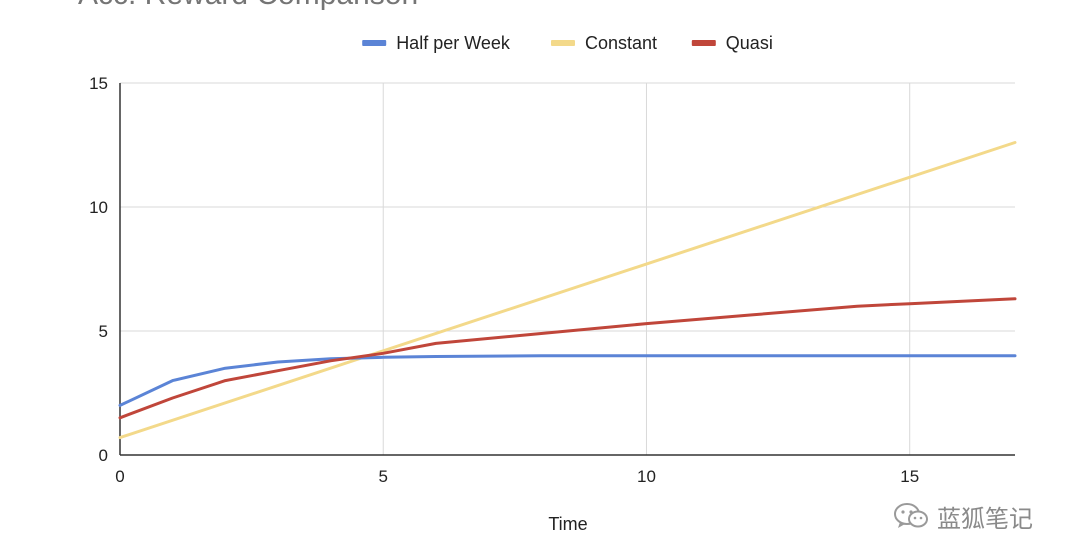  What do you see at coordinates (911, 515) in the screenshot?
I see `wechat-icon` at bounding box center [911, 515].